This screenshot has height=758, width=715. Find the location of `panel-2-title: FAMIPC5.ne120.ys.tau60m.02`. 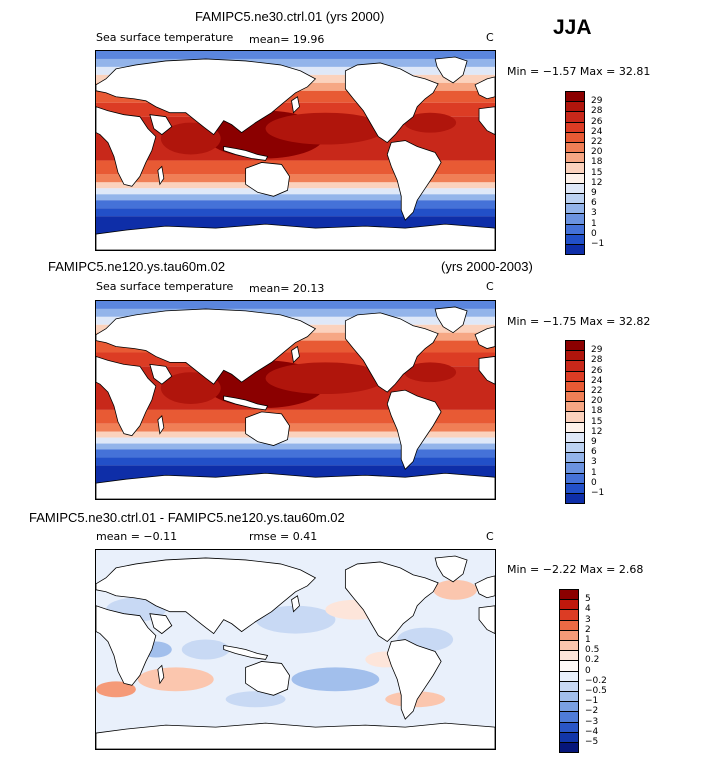

panel-2-title: FAMIPC5.ne120.ys.tau60m.02 is located at coordinates (137, 266).